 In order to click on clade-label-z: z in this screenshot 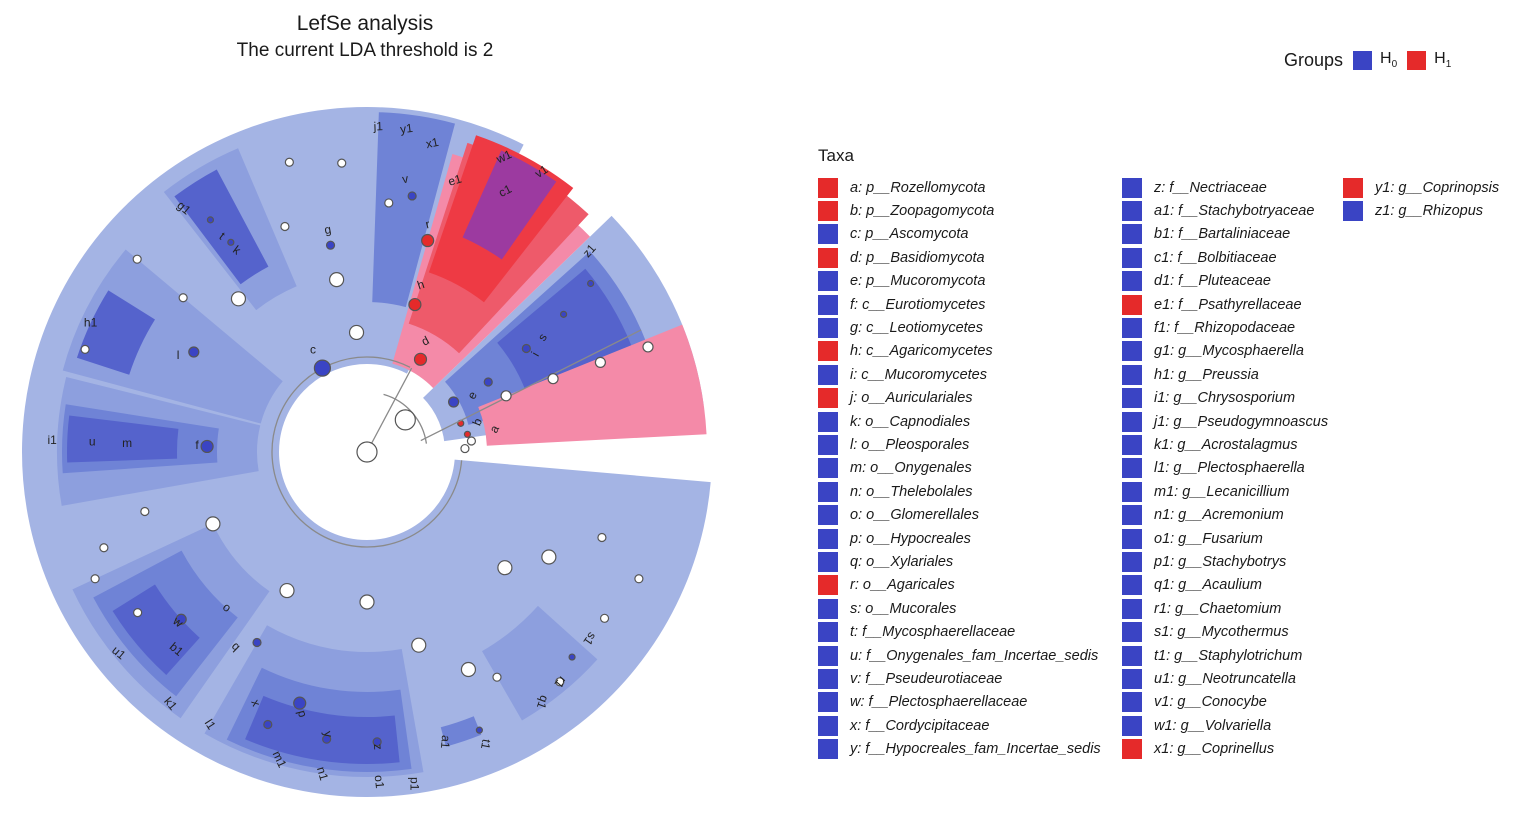, I will do `click(378, 746)`.